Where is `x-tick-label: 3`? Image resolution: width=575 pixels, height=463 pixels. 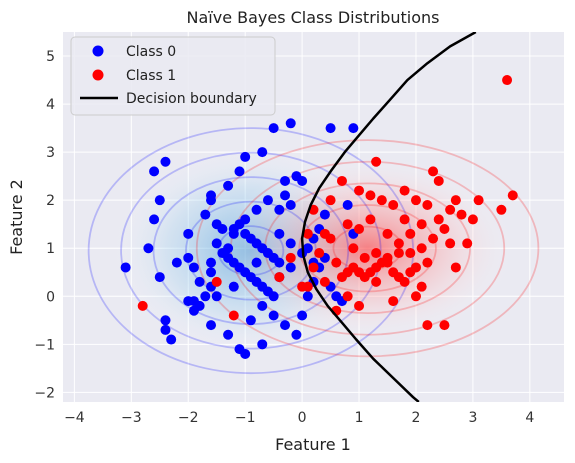
x-tick-label: 3 is located at coordinates (472, 418).